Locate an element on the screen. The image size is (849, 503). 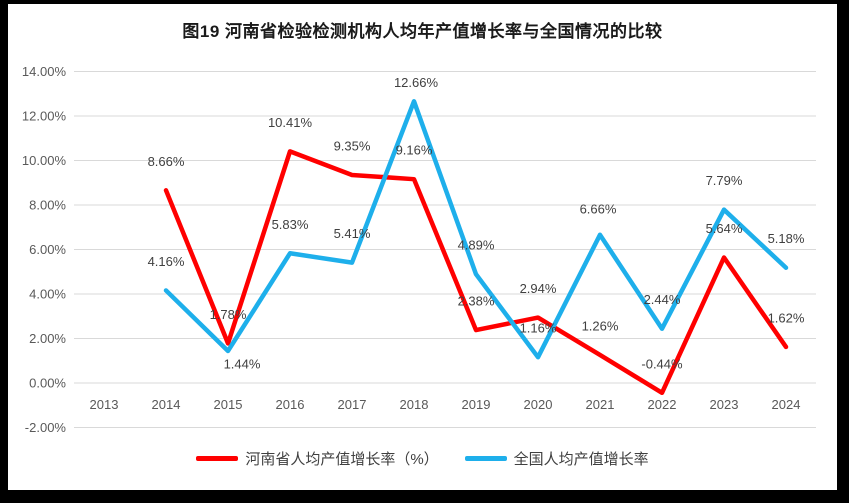
svg-text: 2.94% is located at coordinates (538, 288).